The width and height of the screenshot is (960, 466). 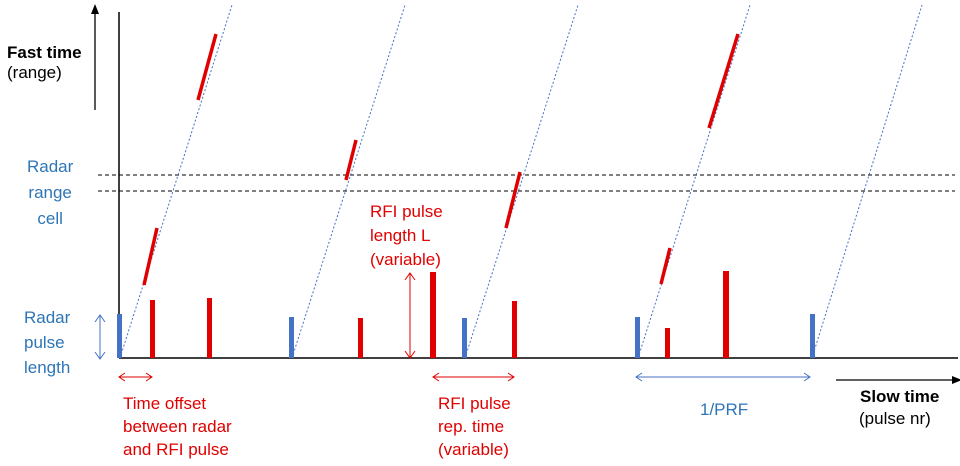 What do you see at coordinates (900, 396) in the screenshot?
I see `slow-time-title: Slow time` at bounding box center [900, 396].